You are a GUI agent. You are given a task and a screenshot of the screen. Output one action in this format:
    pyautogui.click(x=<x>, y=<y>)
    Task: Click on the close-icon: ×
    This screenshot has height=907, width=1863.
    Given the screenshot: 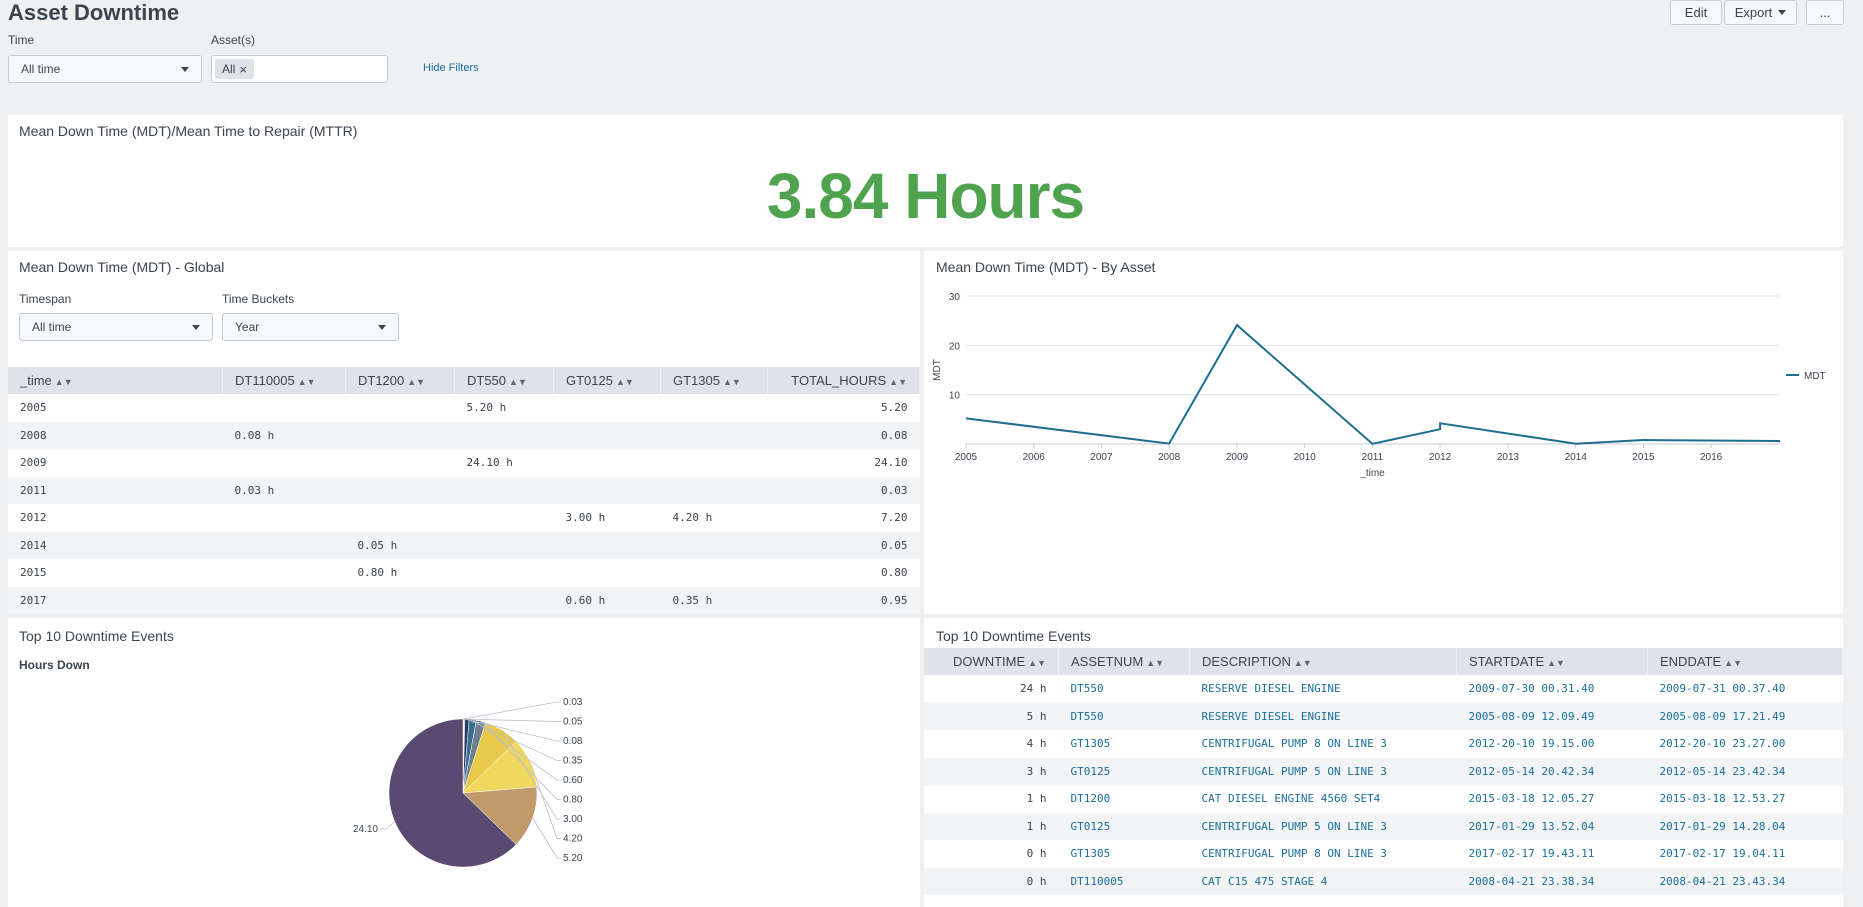 What is the action you would take?
    pyautogui.click(x=243, y=69)
    